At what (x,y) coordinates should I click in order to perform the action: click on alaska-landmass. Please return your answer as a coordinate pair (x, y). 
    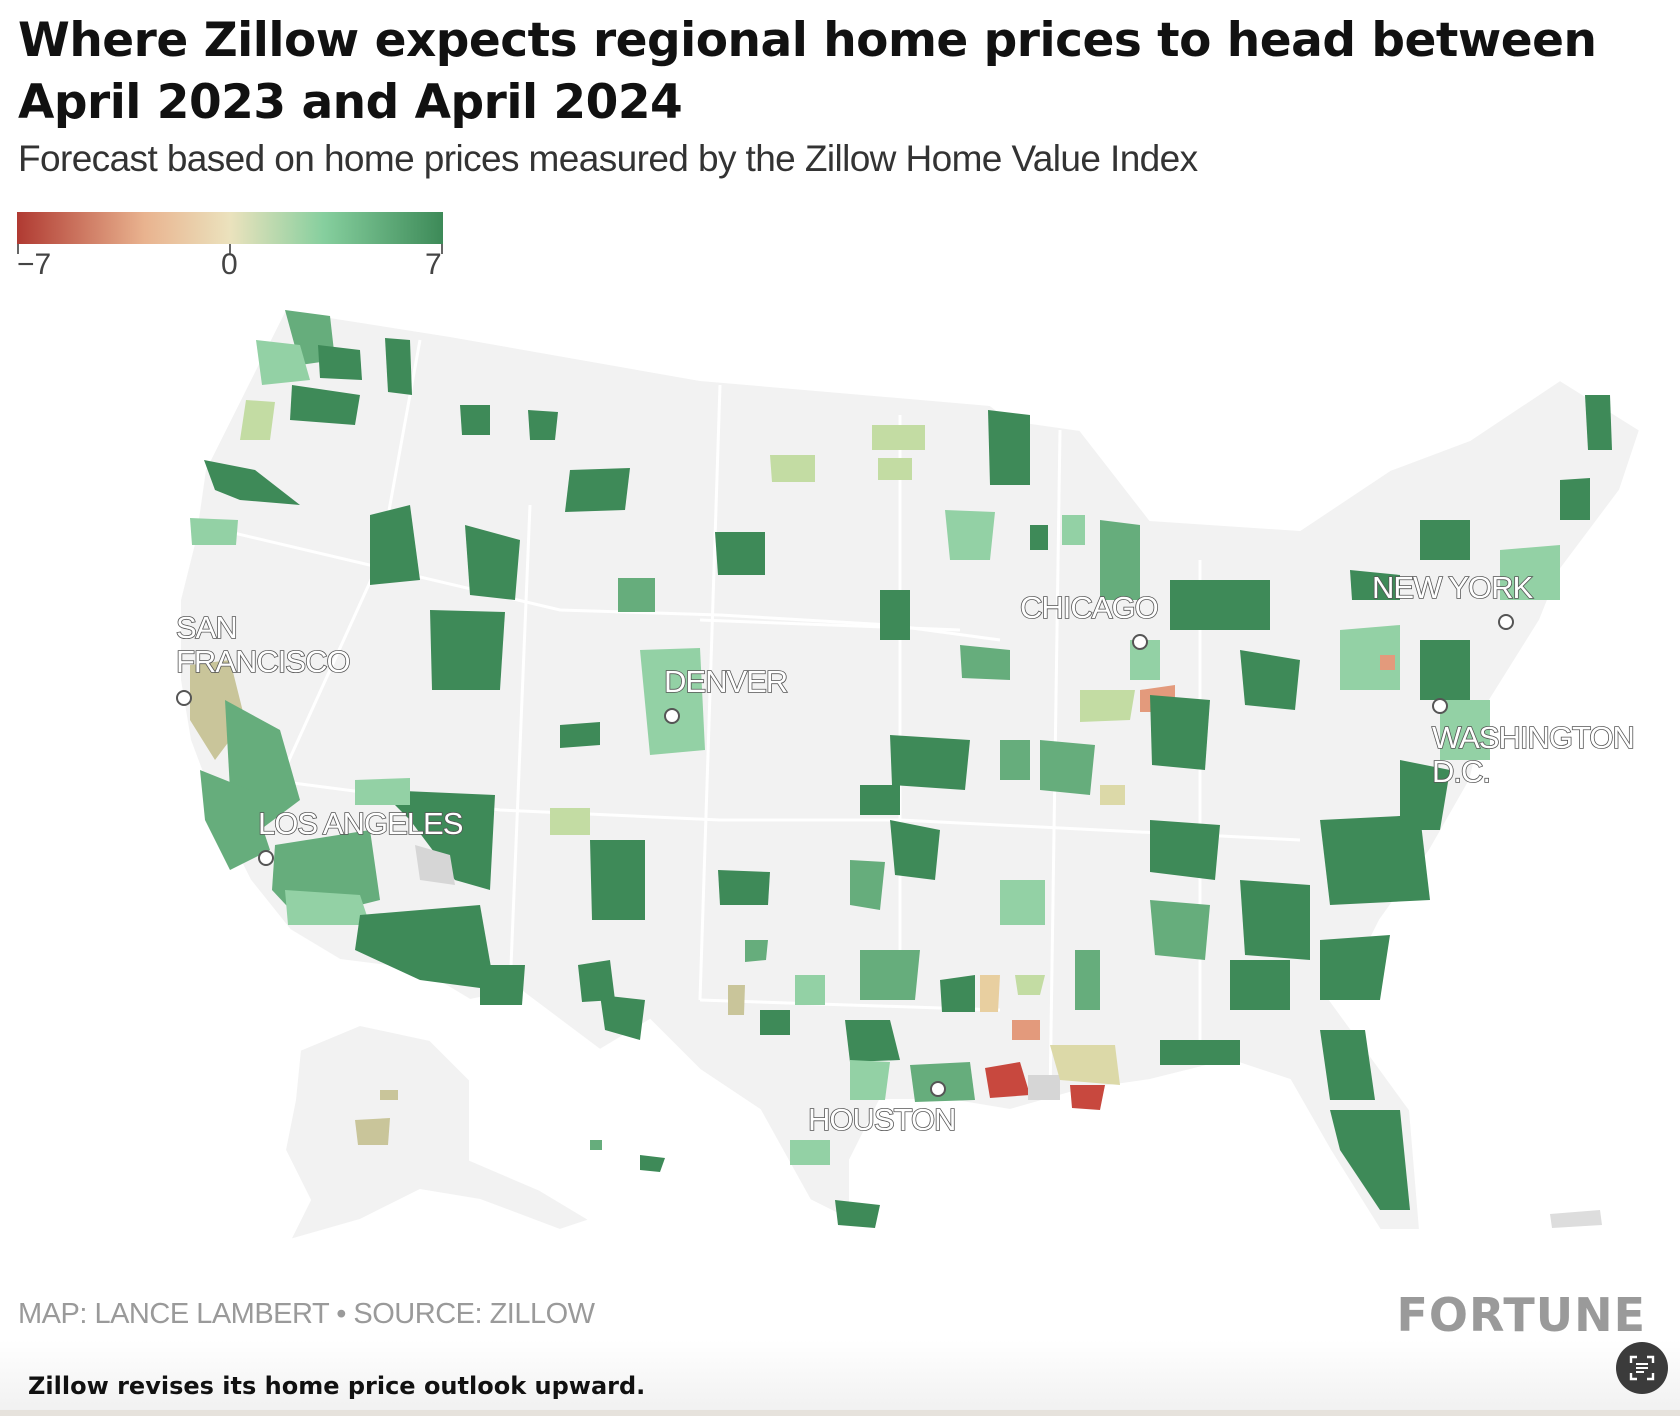
    Looking at the image, I should click on (438, 1132).